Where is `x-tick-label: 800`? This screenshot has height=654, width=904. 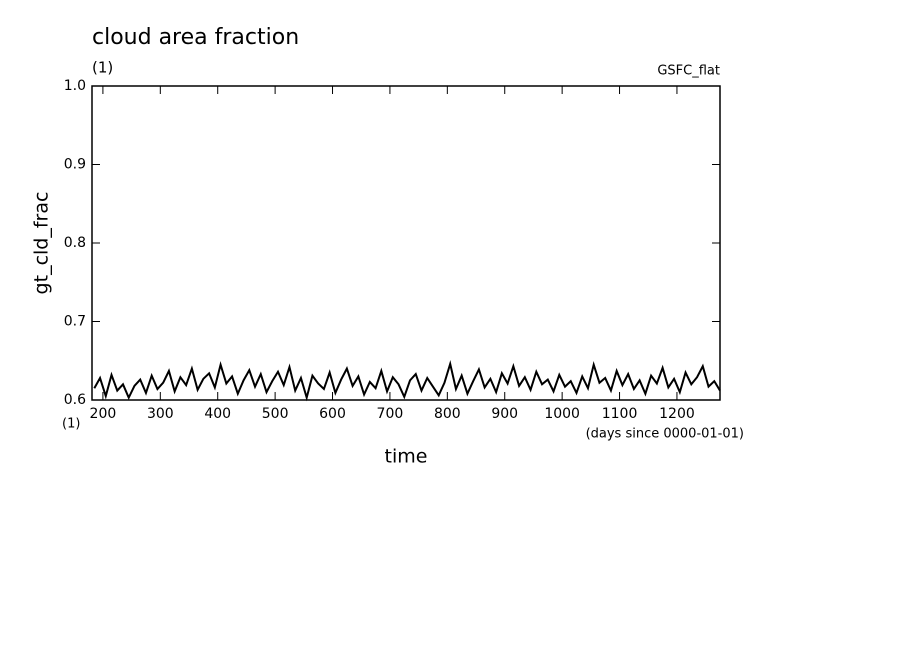
x-tick-label: 800 is located at coordinates (447, 414).